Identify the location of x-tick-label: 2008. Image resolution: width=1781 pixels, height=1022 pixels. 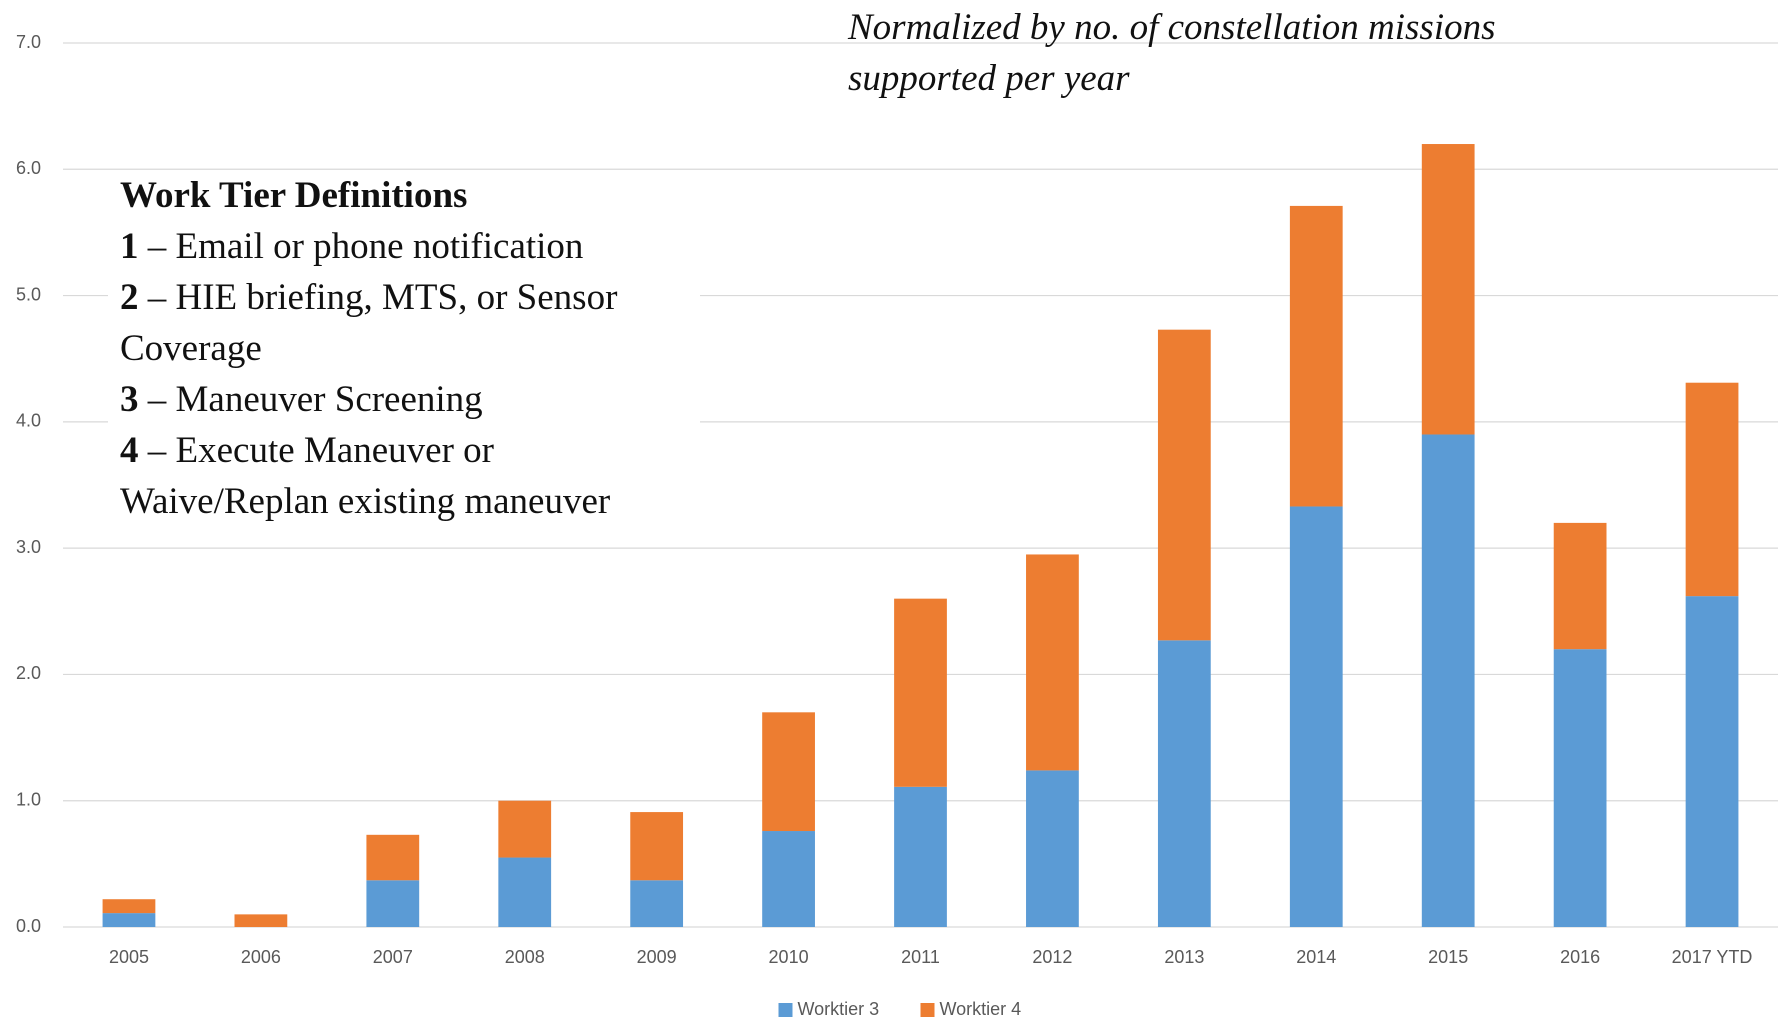
(525, 957).